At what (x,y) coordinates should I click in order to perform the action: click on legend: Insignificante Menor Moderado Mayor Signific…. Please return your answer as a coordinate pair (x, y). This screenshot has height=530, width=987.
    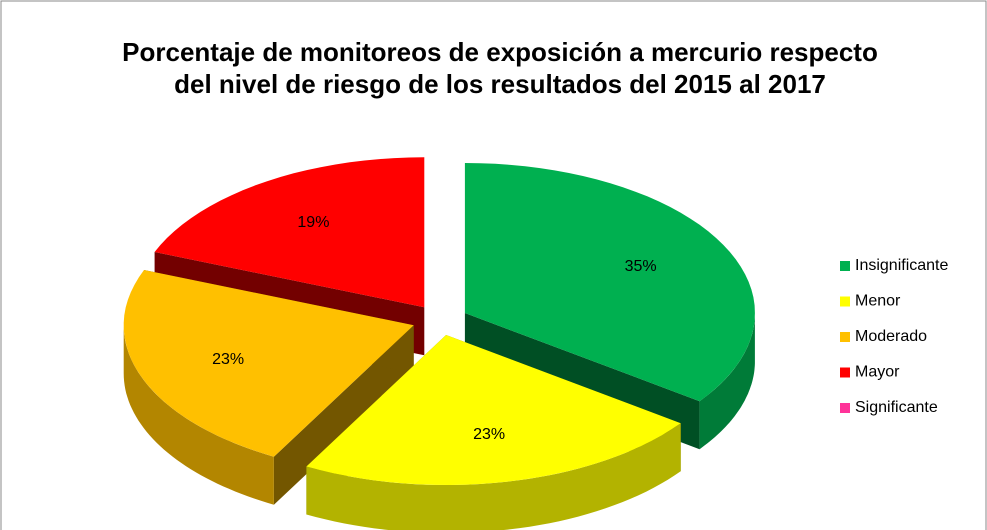
    Looking at the image, I should click on (894, 336).